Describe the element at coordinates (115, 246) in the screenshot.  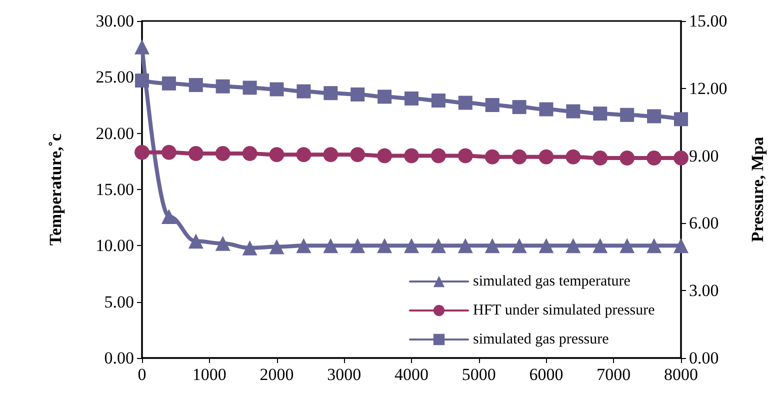
I see `y-tick-label: 10.00` at that location.